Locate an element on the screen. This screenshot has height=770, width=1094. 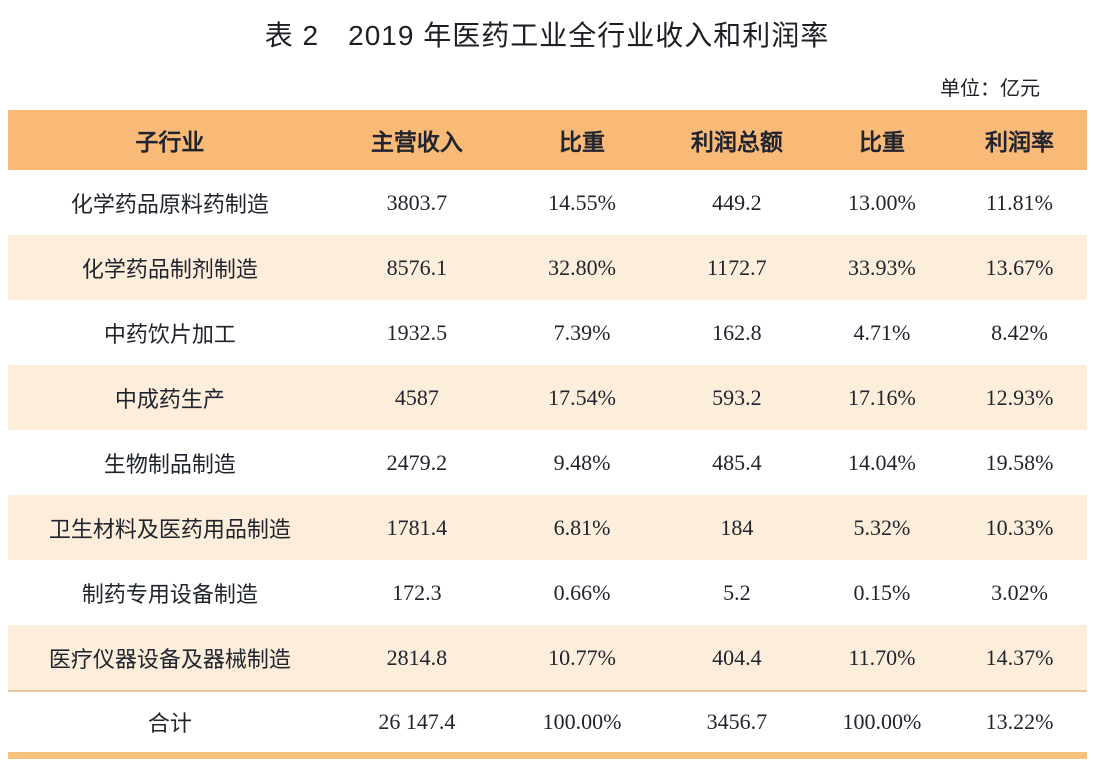
total-revenue: 26 147.4 is located at coordinates (417, 721).